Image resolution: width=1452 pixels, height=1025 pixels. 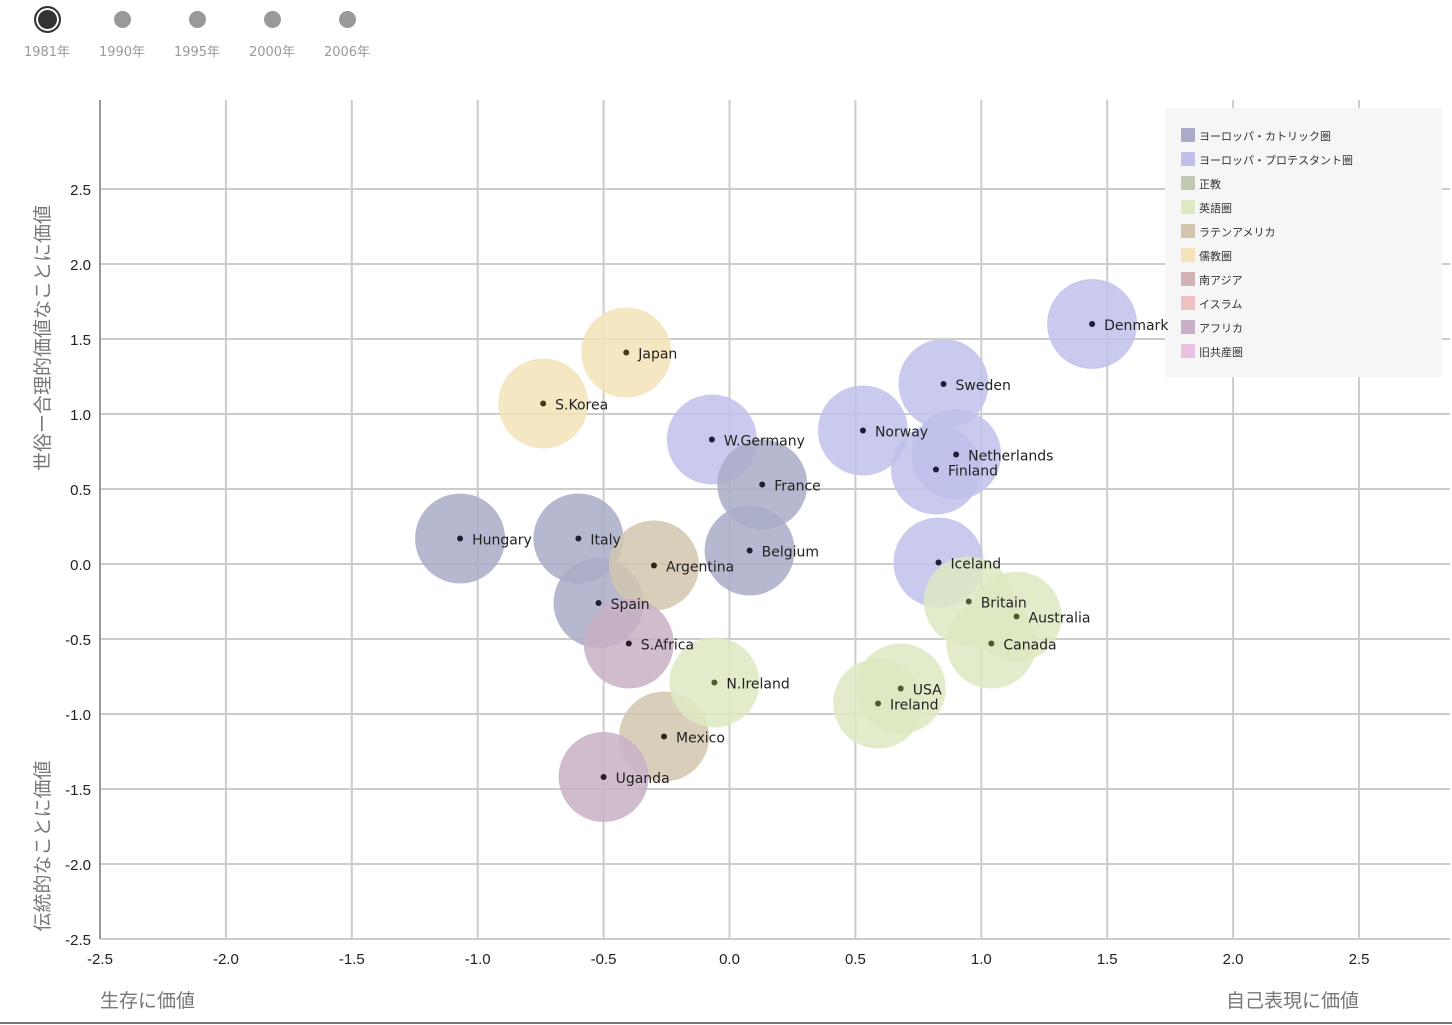 What do you see at coordinates (78, 790) in the screenshot?
I see `y-tick-label: -1.5` at bounding box center [78, 790].